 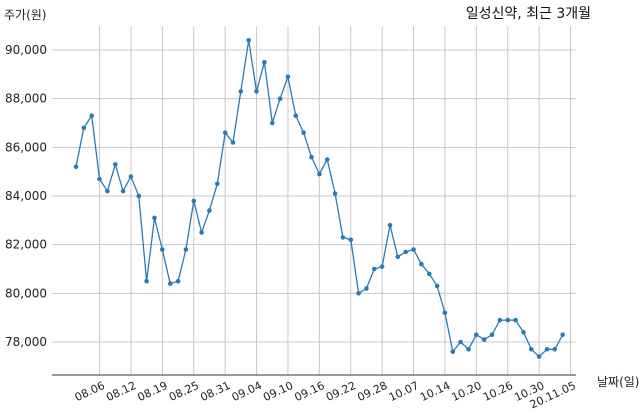 I want to click on x-tick-label: 10.26, so click(x=498, y=391).